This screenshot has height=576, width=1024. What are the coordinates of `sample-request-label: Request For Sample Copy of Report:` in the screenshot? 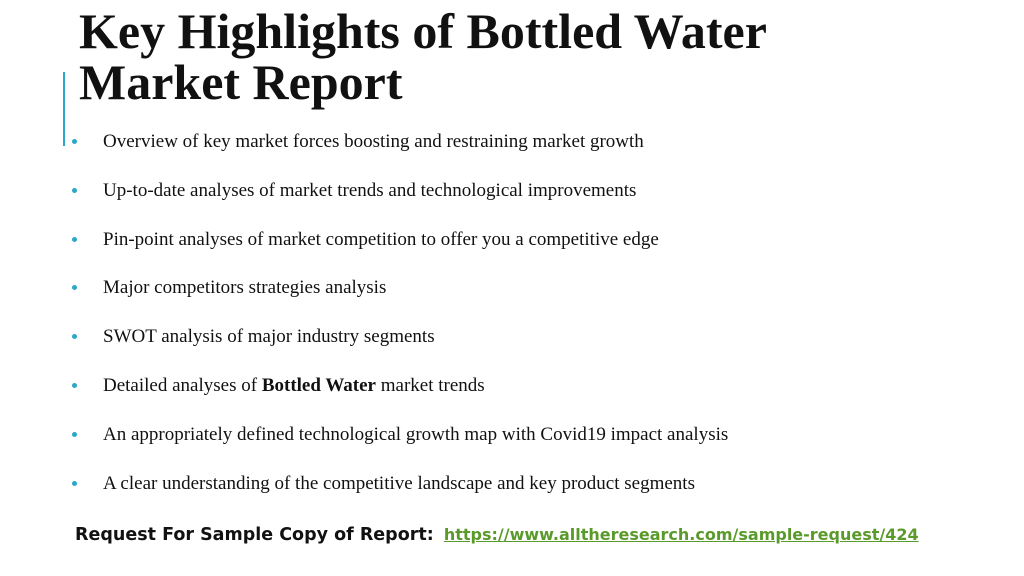 It's located at (254, 535).